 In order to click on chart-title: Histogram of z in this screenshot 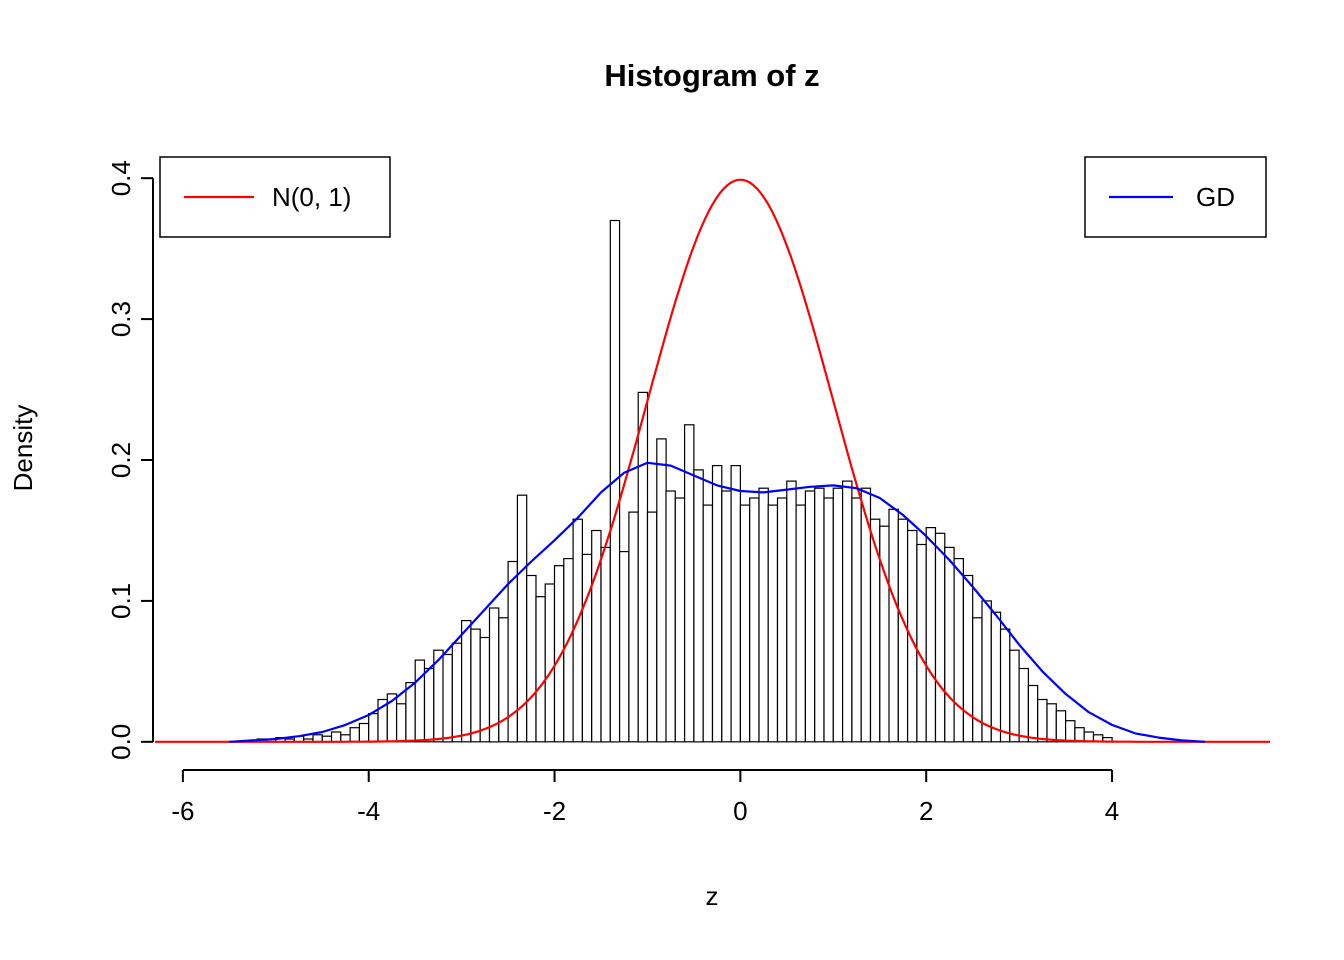, I will do `click(711, 75)`.